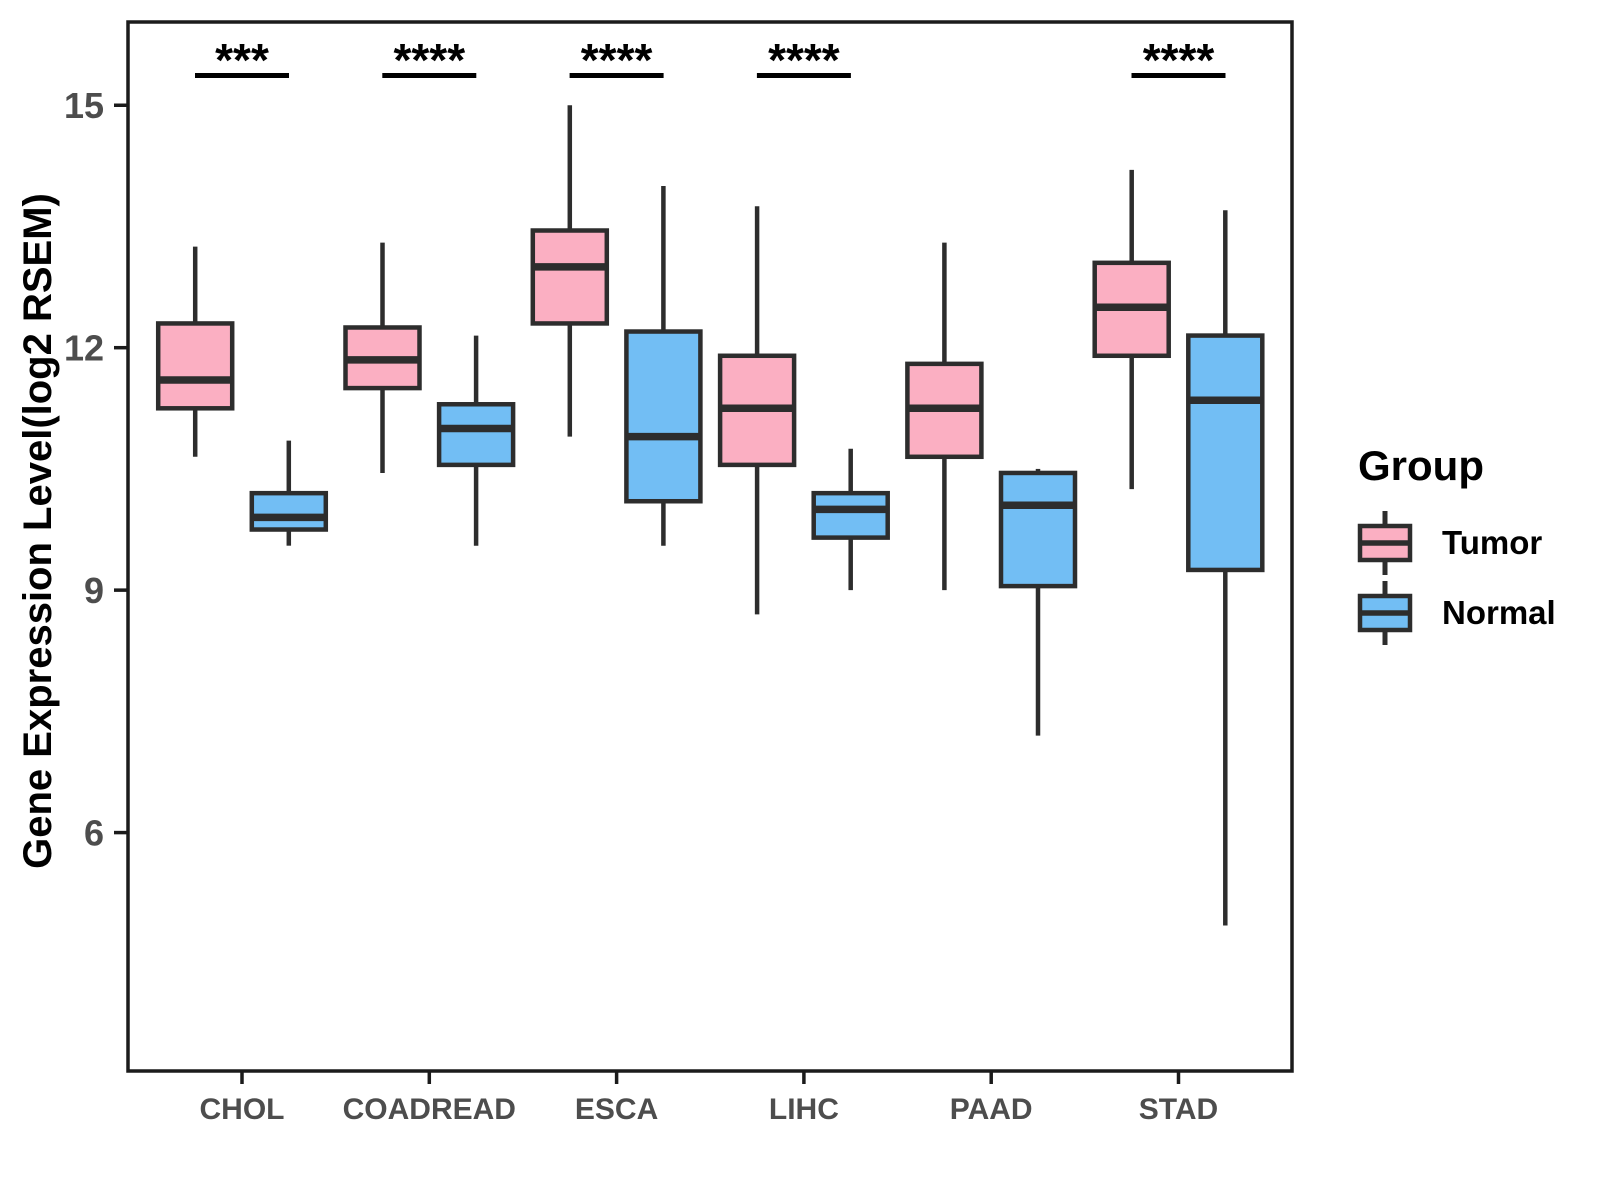 The height and width of the screenshot is (1200, 1600). I want to click on legend-entry-tumor: Tumor, so click(1456, 543).